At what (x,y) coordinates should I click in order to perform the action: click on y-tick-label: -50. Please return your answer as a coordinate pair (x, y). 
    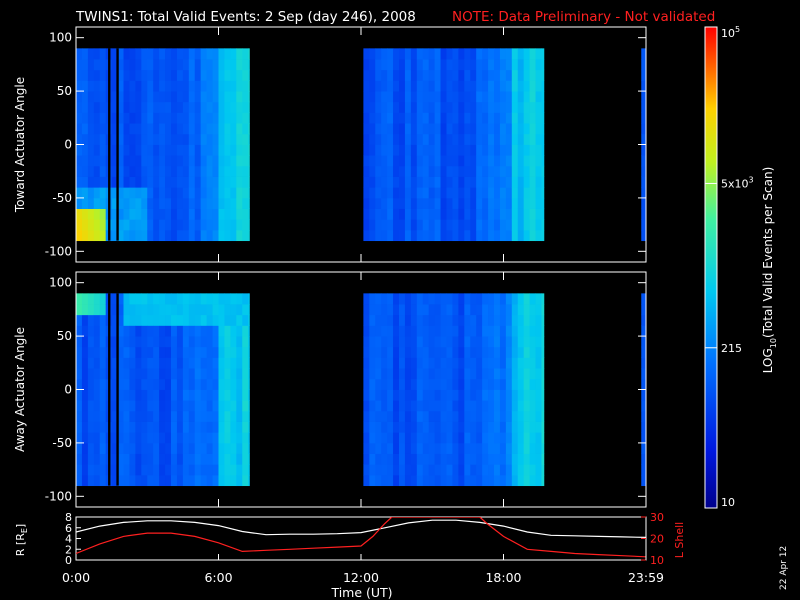
    Looking at the image, I should click on (62, 443).